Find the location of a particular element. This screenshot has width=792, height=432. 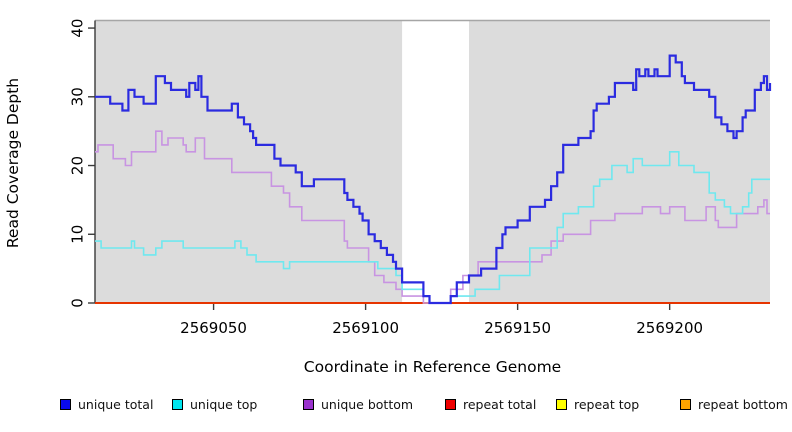

legend-item-unique-total: unique total is located at coordinates (106, 404).